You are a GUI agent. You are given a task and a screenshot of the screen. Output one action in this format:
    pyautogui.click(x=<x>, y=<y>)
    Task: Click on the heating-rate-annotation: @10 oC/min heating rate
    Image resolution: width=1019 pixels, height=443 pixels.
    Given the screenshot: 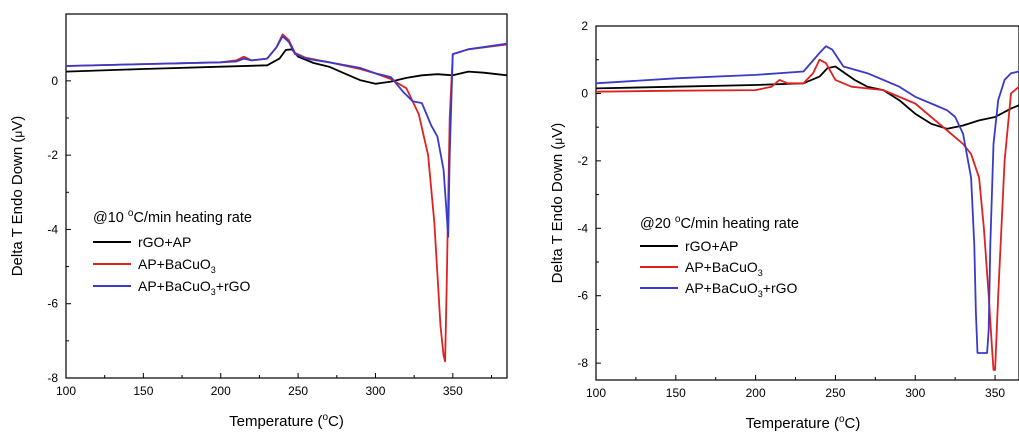 What is the action you would take?
    pyautogui.click(x=172, y=217)
    